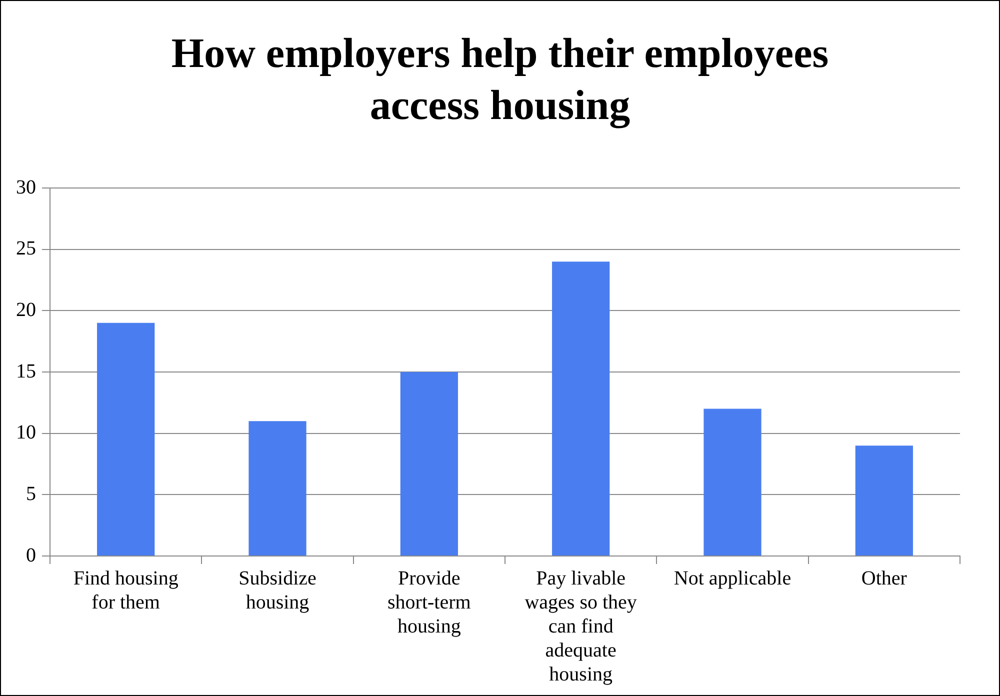 Image resolution: width=1000 pixels, height=696 pixels. What do you see at coordinates (580, 626) in the screenshot?
I see `x-tick-label: Pay livable wages so they can find adequate housing` at bounding box center [580, 626].